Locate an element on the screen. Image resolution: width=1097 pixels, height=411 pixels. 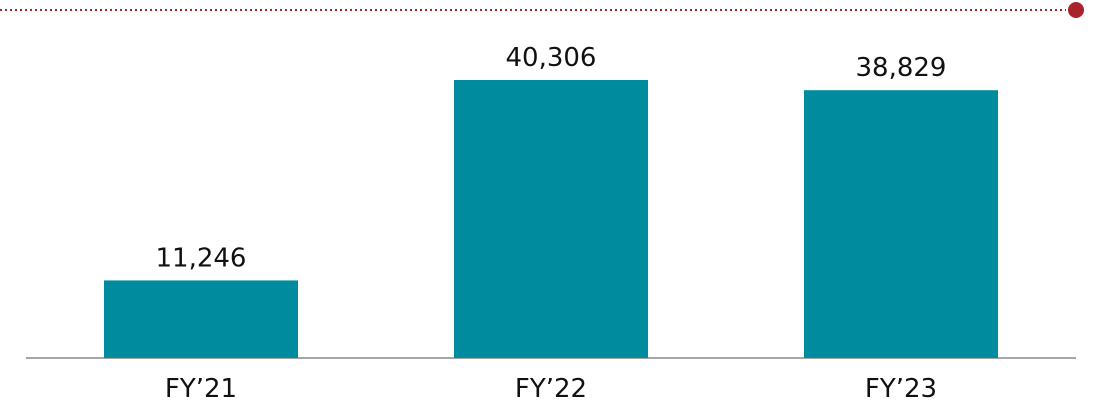
x-tick-label: FY’23 is located at coordinates (901, 389).